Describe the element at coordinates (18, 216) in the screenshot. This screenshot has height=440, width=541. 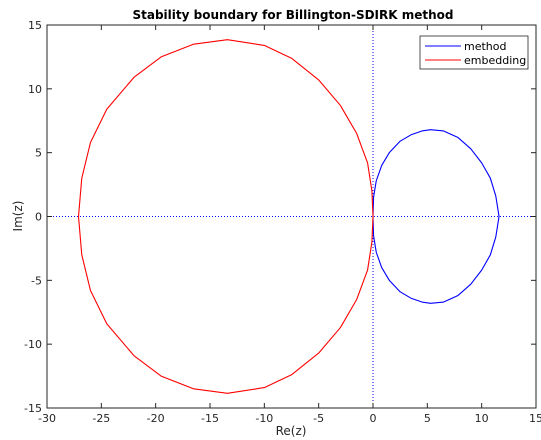
I see `y-axis-label: Im(z)` at that location.